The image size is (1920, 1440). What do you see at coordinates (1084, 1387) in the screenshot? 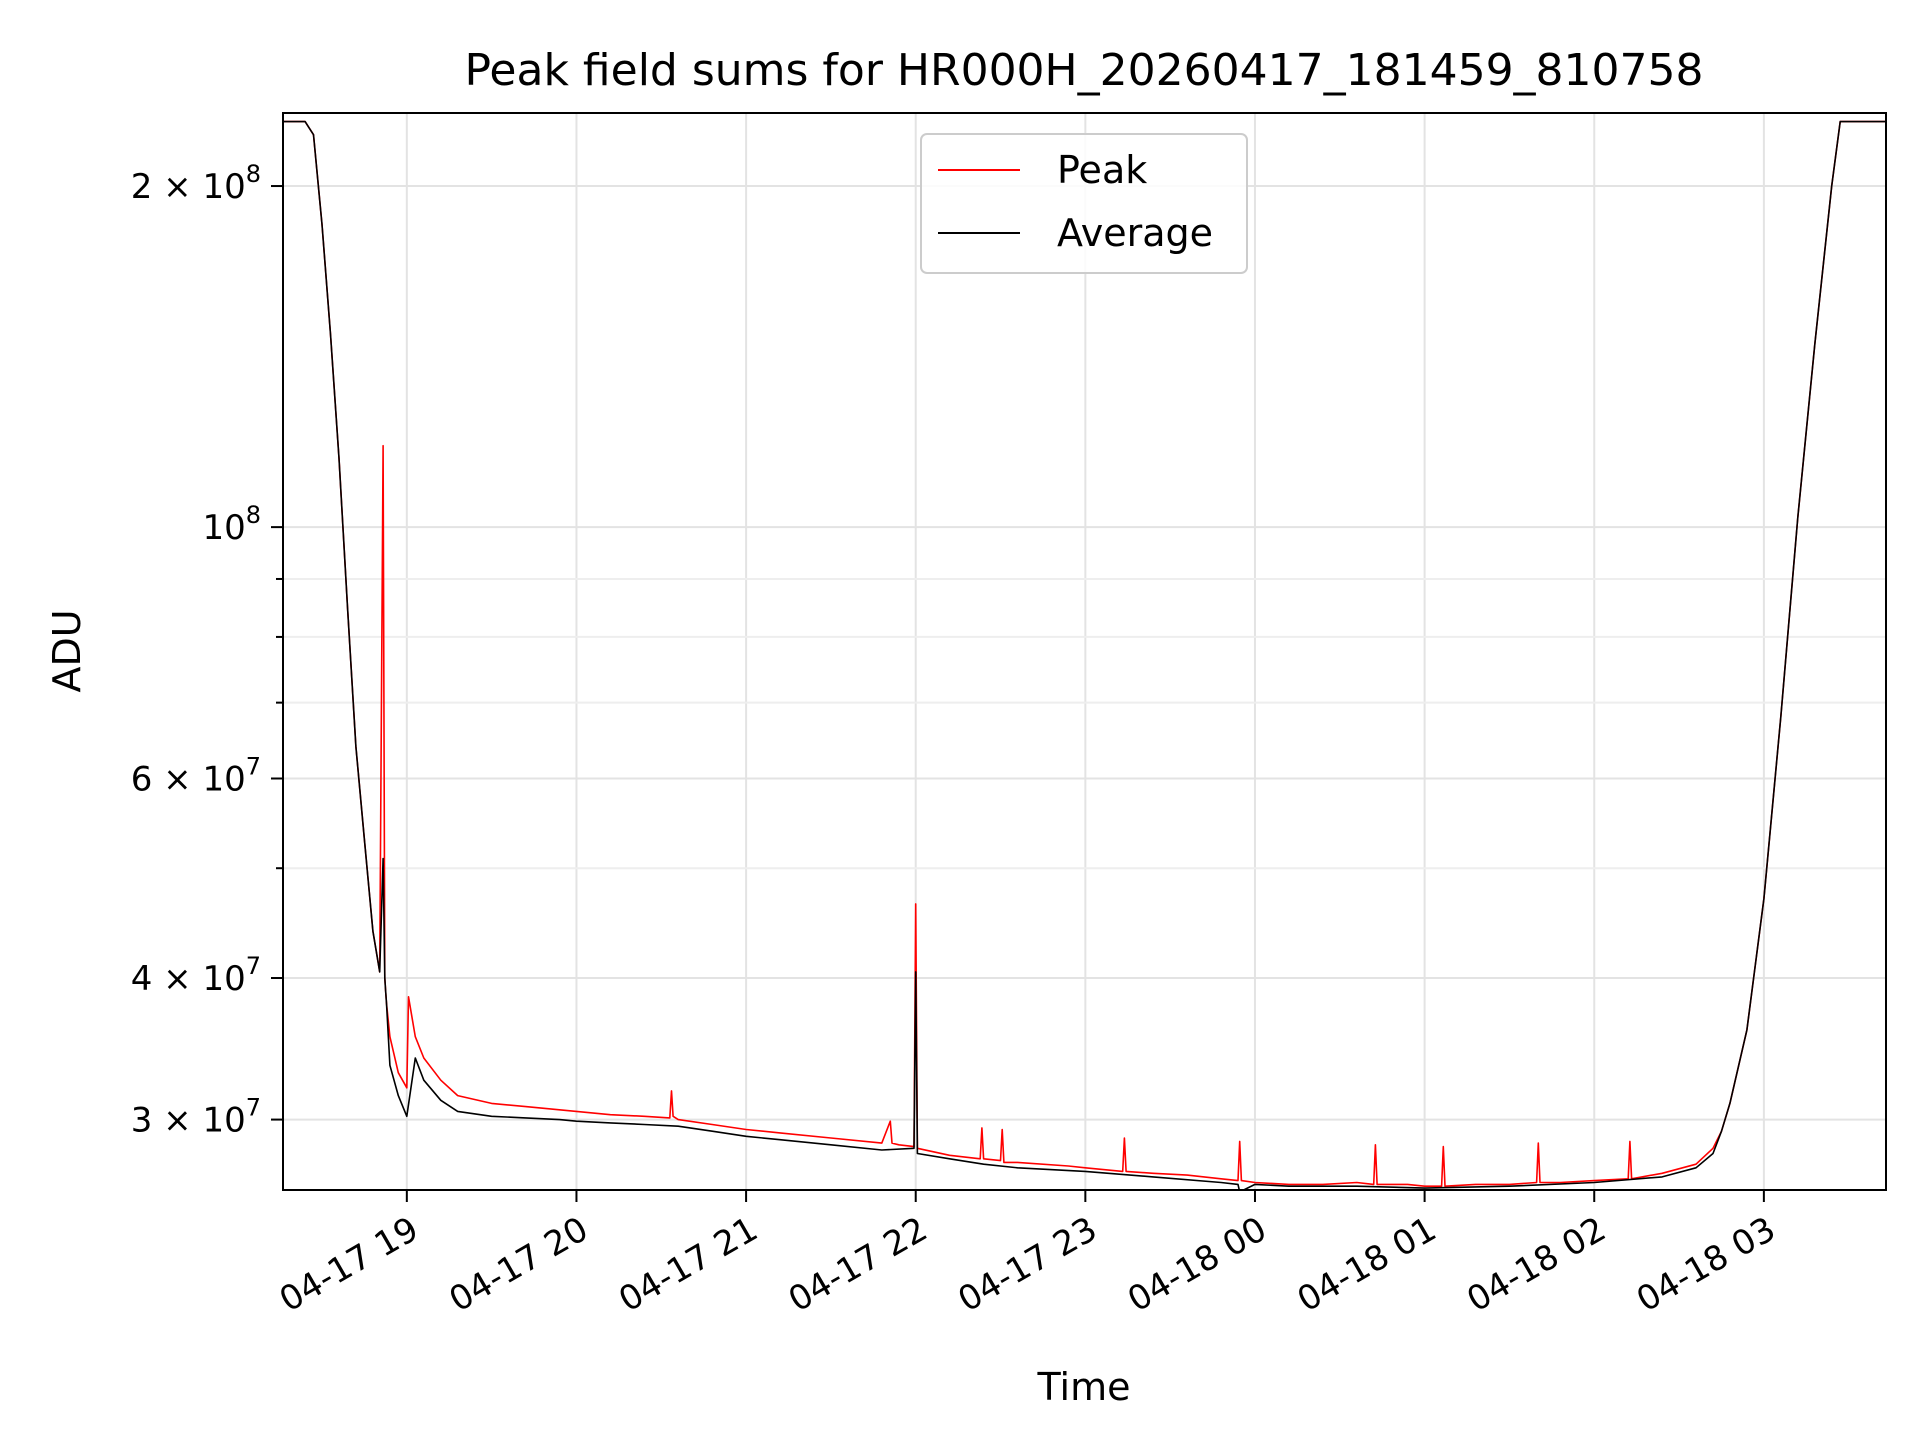
I see `x-axis-label: Time` at bounding box center [1084, 1387].